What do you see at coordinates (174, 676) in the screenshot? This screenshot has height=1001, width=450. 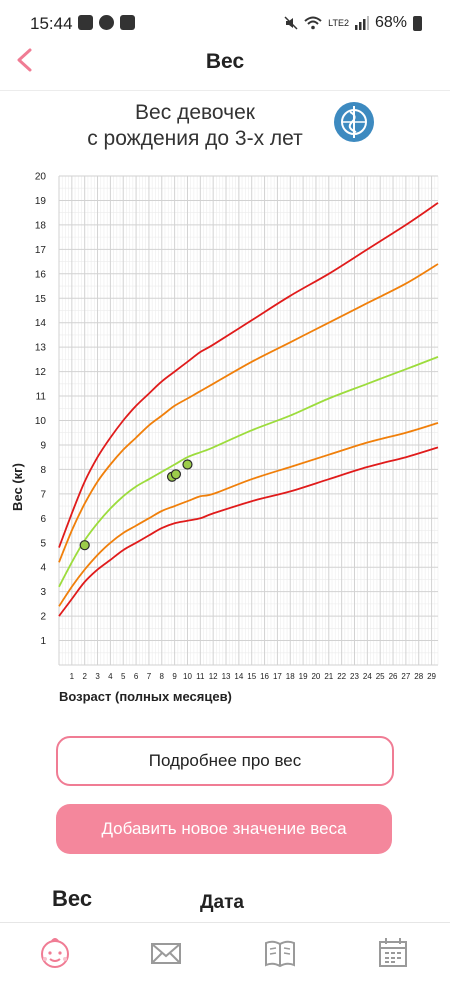 I see `x-tick-label: 9` at bounding box center [174, 676].